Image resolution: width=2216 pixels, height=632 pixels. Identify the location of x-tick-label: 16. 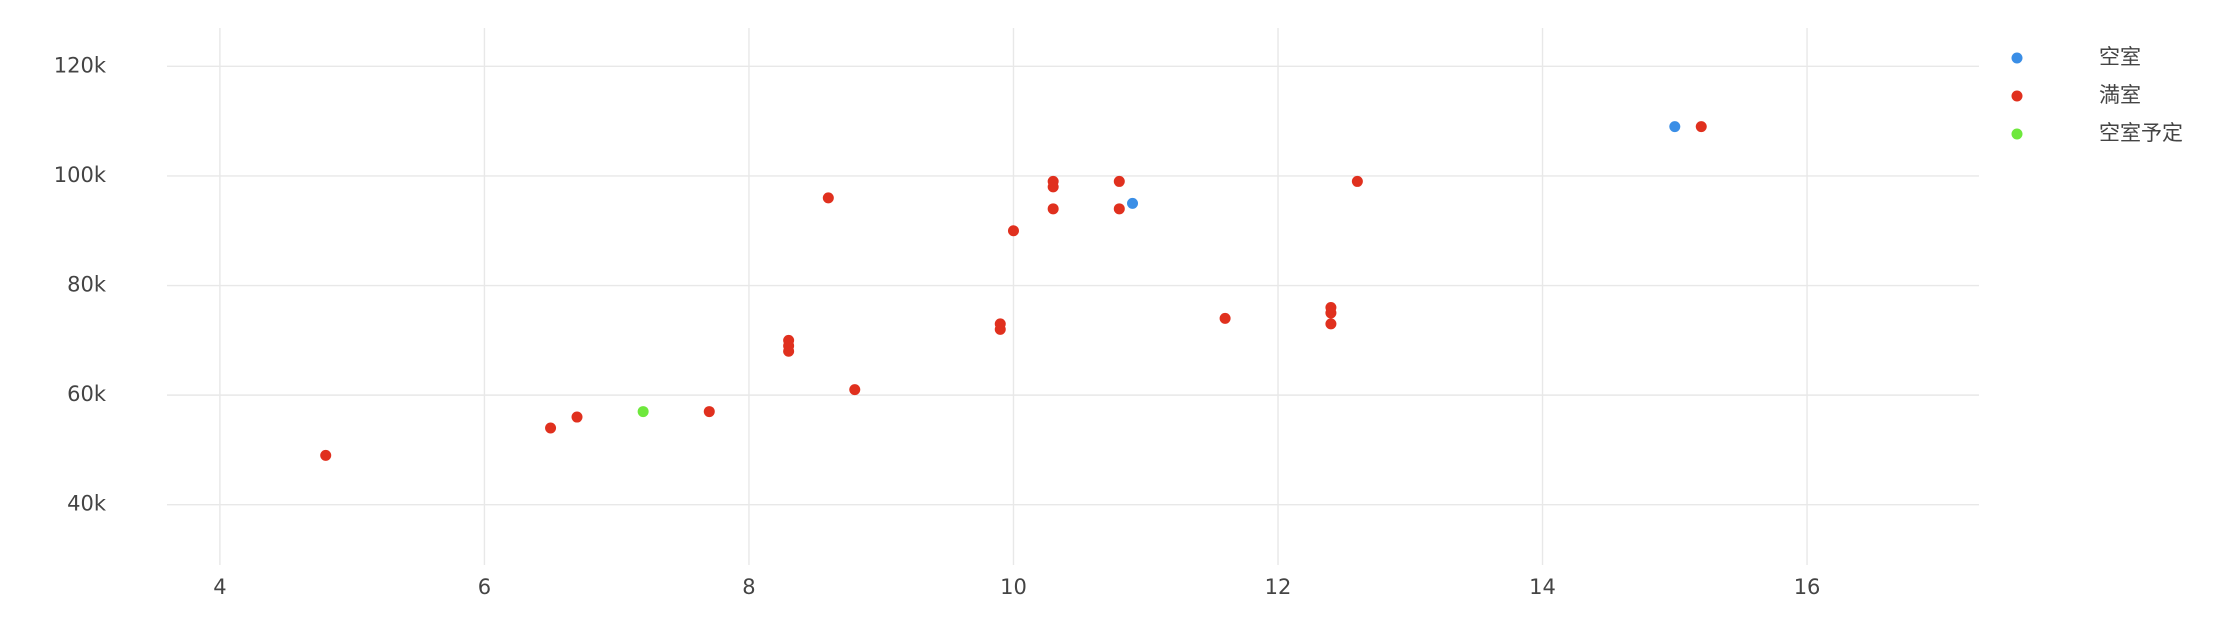
(1807, 587).